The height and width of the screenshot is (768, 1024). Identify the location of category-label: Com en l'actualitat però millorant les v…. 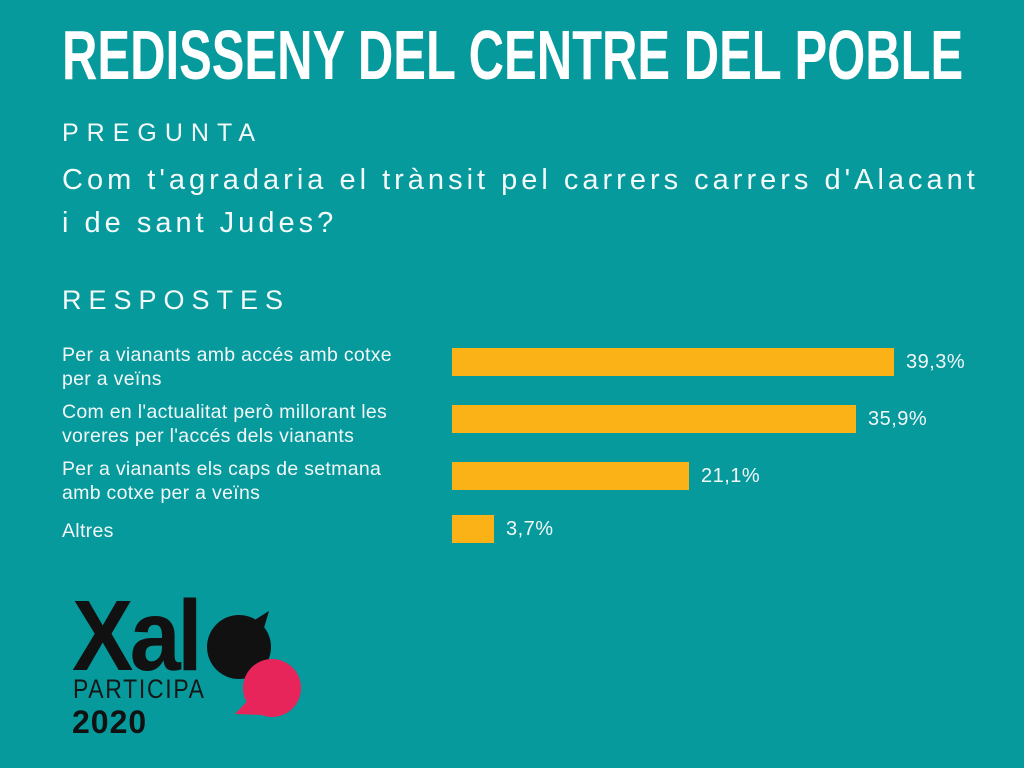
(225, 424).